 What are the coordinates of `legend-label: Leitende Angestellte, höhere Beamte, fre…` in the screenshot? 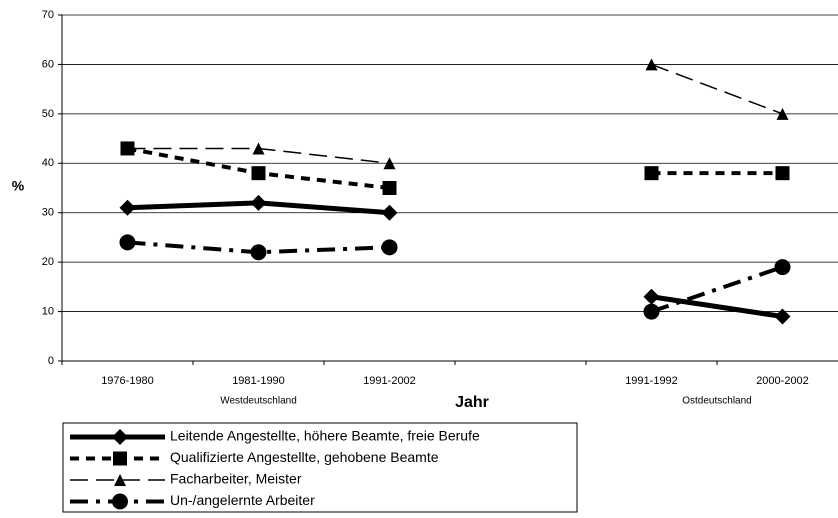 It's located at (325, 436).